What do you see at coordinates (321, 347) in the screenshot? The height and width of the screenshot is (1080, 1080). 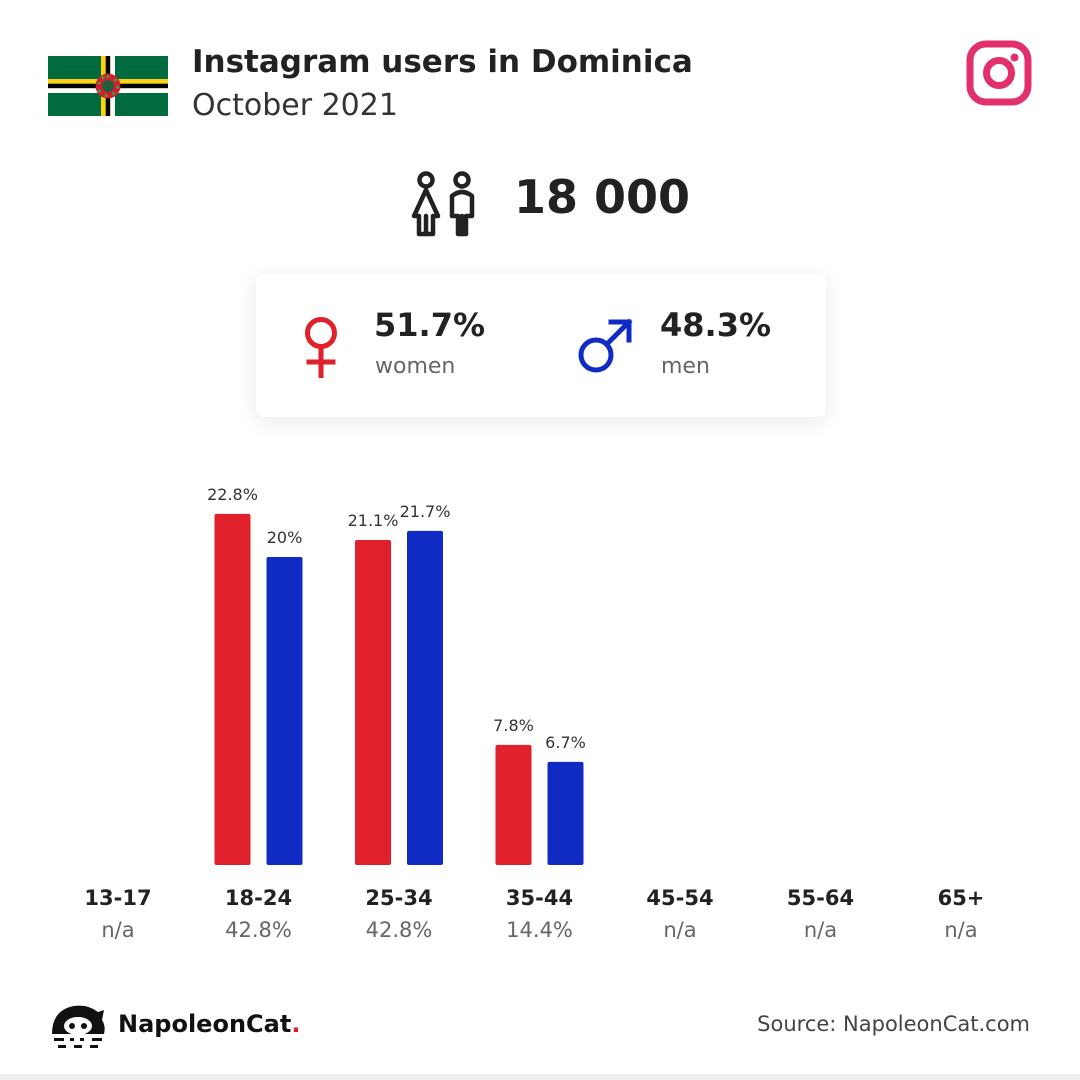 I see `female-symbol-icon` at bounding box center [321, 347].